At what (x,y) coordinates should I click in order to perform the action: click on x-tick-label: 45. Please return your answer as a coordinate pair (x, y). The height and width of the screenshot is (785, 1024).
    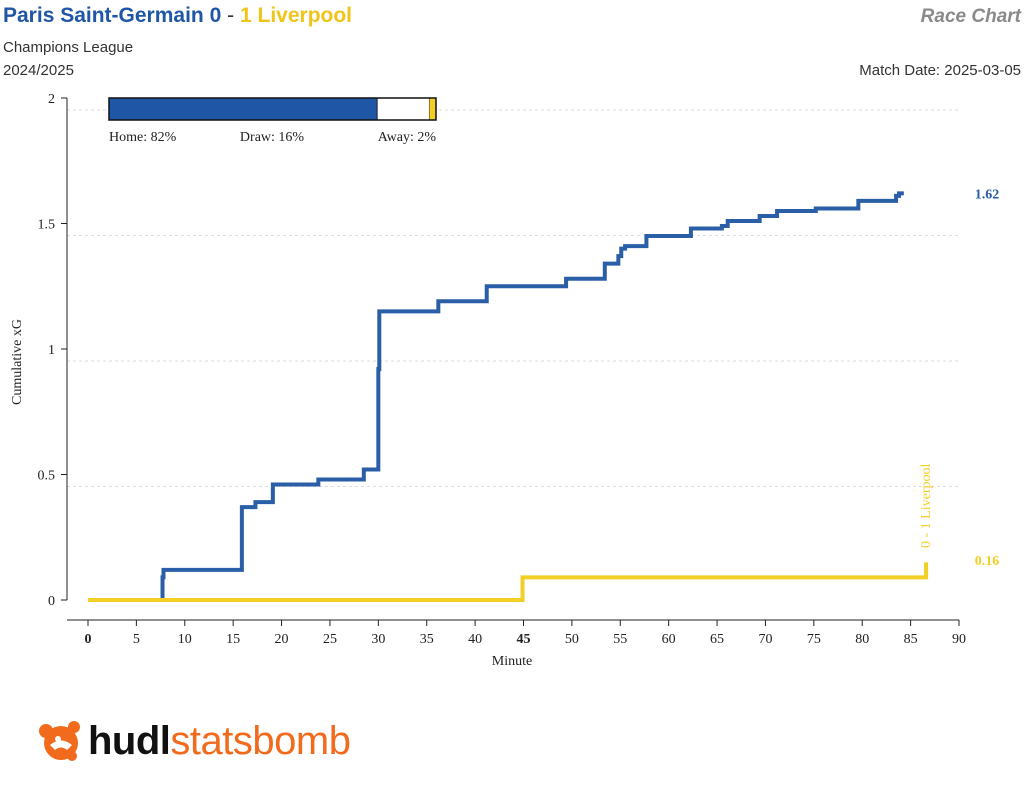
    Looking at the image, I should click on (524, 639).